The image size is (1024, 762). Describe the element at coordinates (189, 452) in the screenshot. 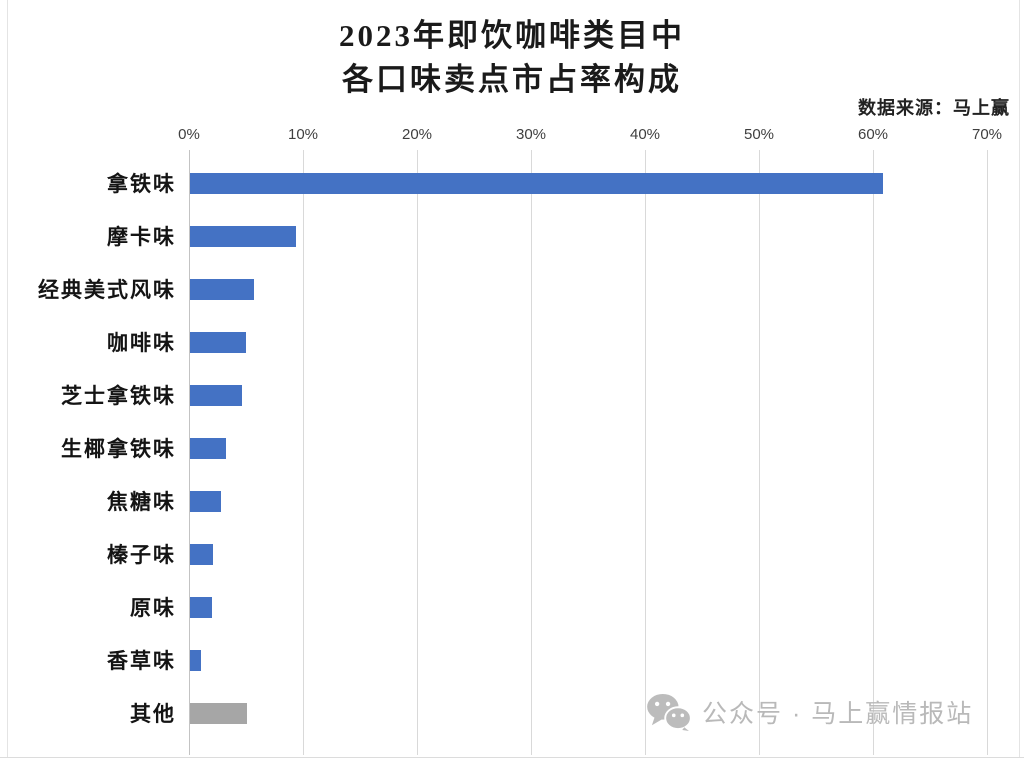

I see `grid-line-0%` at that location.